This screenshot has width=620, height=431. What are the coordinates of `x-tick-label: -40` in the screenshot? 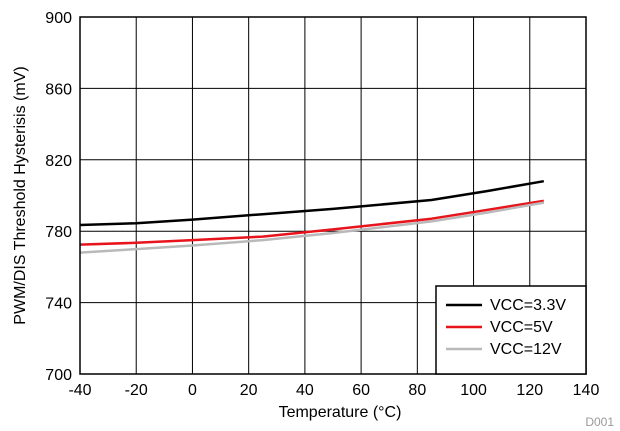 It's located at (79, 390).